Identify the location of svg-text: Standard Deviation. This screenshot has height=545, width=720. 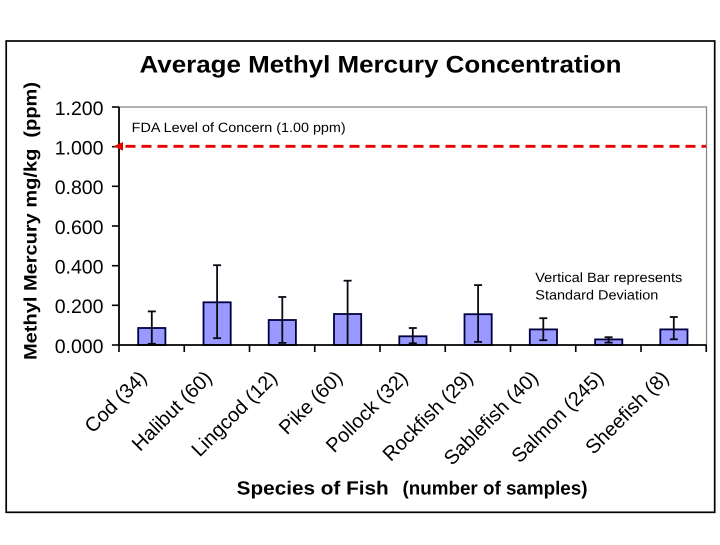
(596, 294).